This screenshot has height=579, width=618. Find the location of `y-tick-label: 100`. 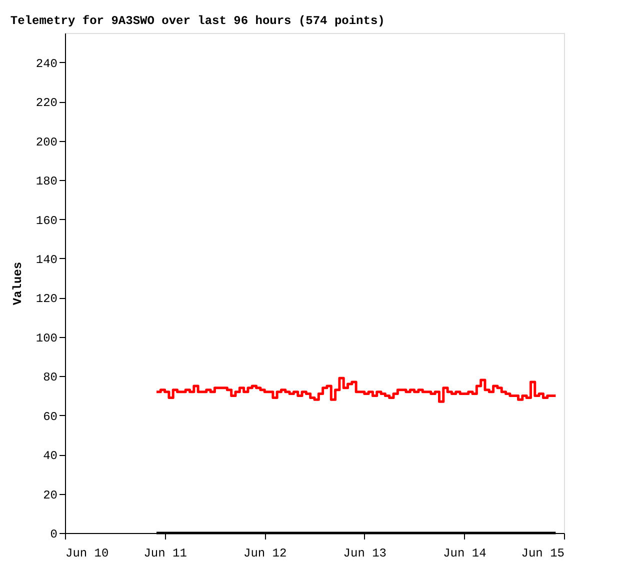

y-tick-label: 100 is located at coordinates (47, 338).